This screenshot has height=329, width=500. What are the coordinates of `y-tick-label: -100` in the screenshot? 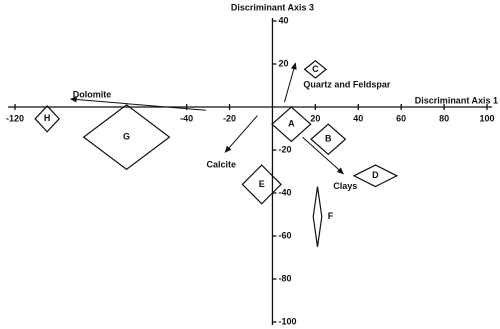 It's located at (287, 321).